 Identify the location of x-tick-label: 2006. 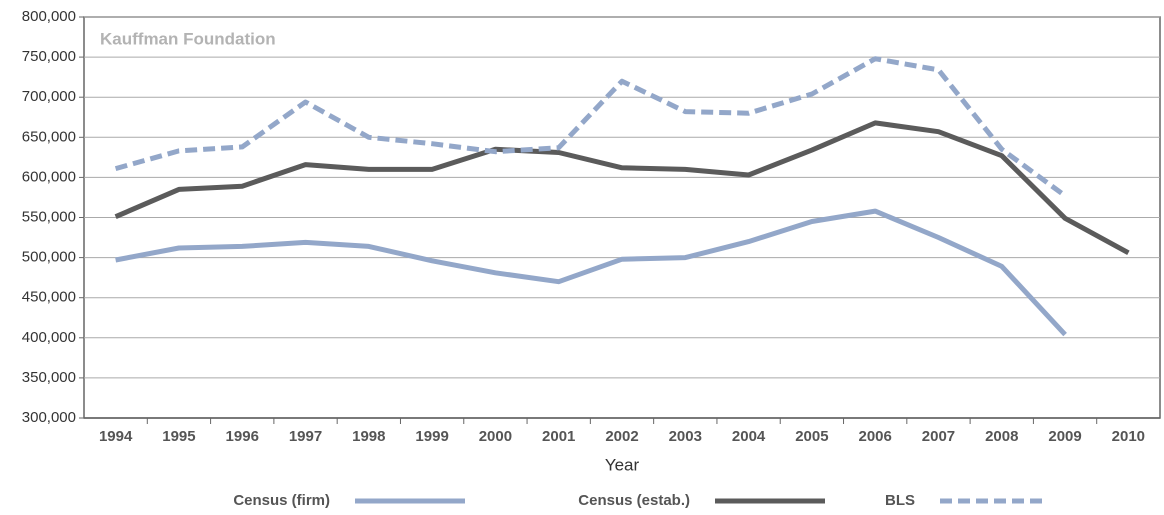
(874, 436).